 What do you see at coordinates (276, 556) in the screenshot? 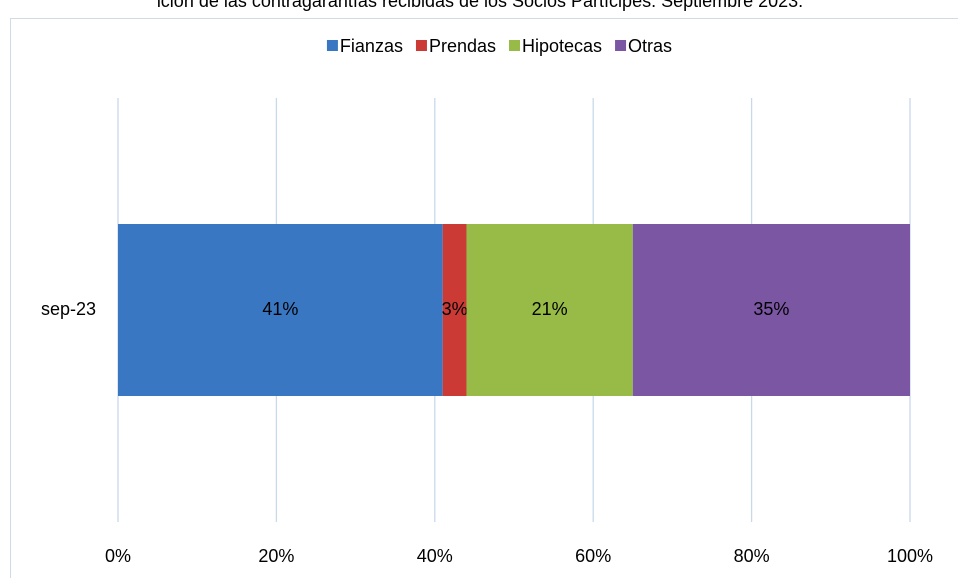
I see `x-tick-label: 20%` at bounding box center [276, 556].